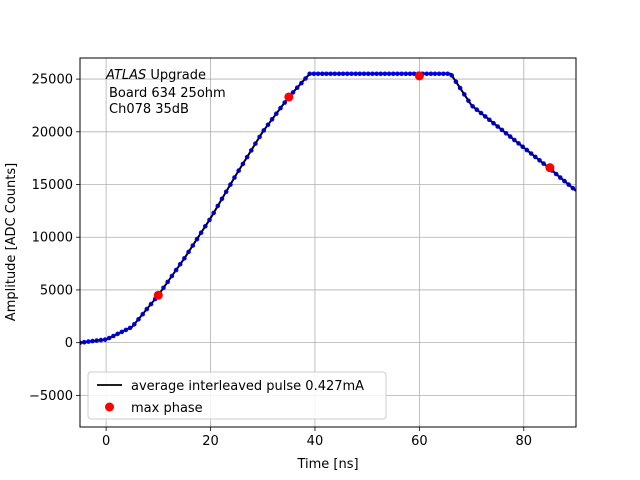 Image resolution: width=640 pixels, height=480 pixels. Describe the element at coordinates (125, 75) in the screenshot. I see `atlas-label: ATLAS` at that location.